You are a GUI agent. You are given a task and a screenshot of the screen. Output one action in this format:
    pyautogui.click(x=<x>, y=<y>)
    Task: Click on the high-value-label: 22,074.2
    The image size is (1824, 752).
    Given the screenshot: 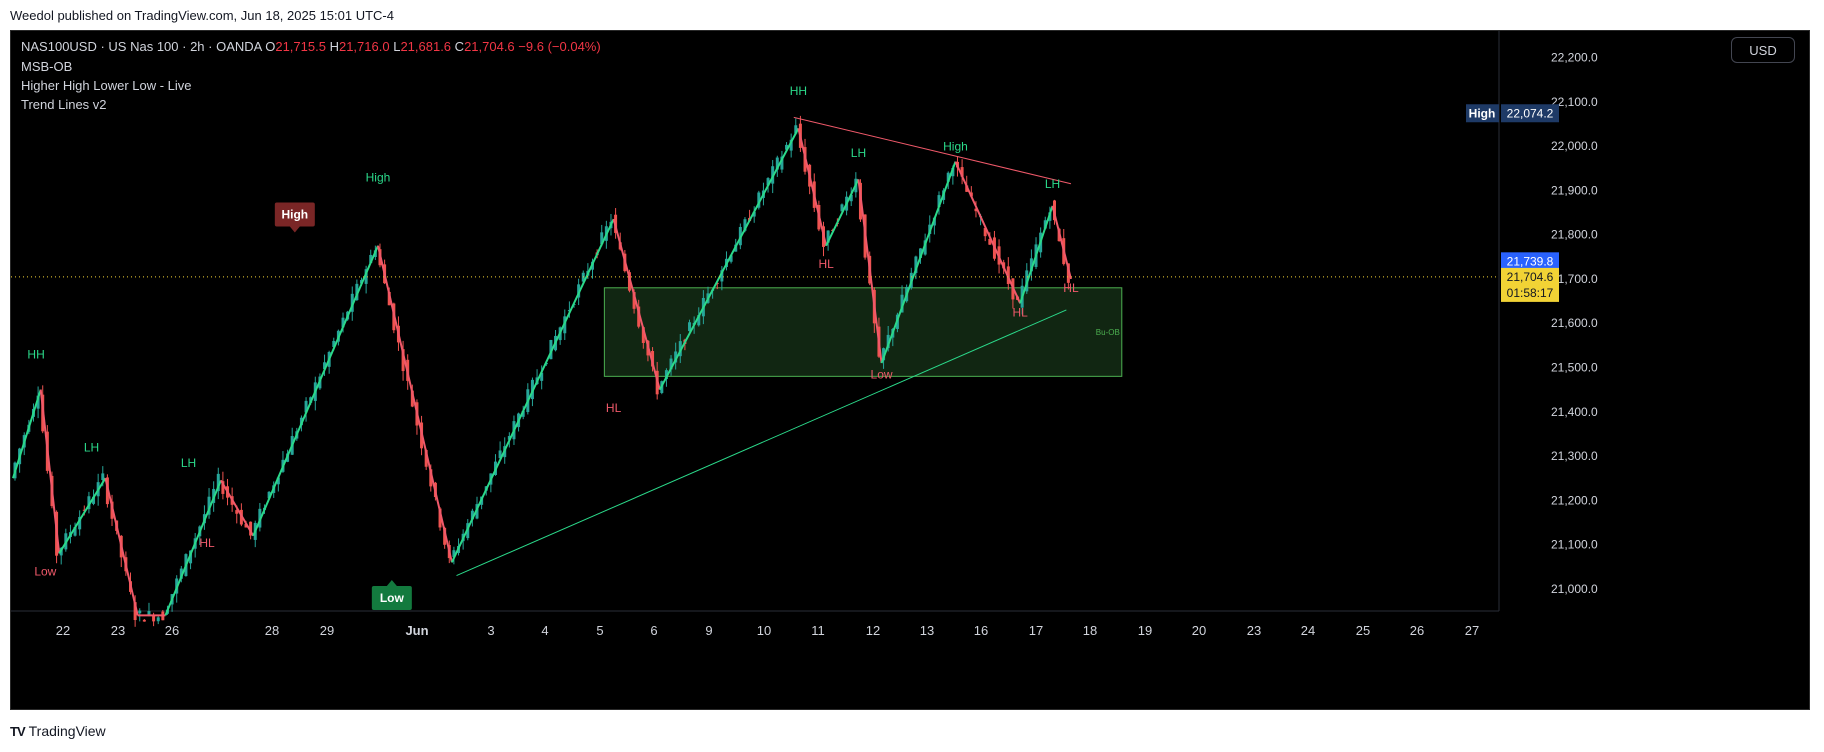 What is the action you would take?
    pyautogui.click(x=1530, y=113)
    